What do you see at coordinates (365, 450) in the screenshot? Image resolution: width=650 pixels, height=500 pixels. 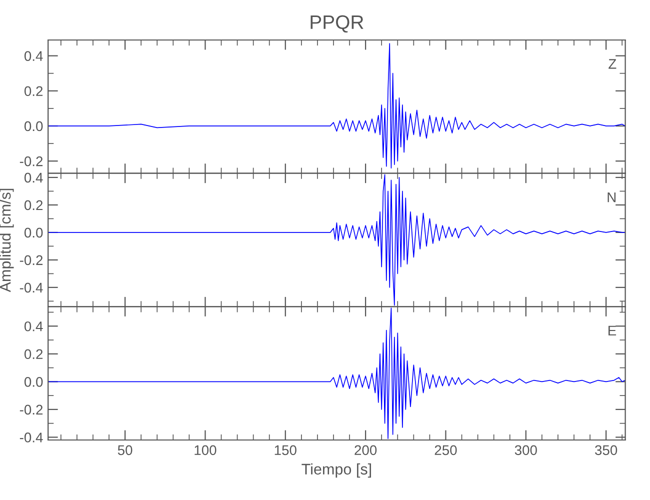 I see `x-tick-label: 200` at bounding box center [365, 450].